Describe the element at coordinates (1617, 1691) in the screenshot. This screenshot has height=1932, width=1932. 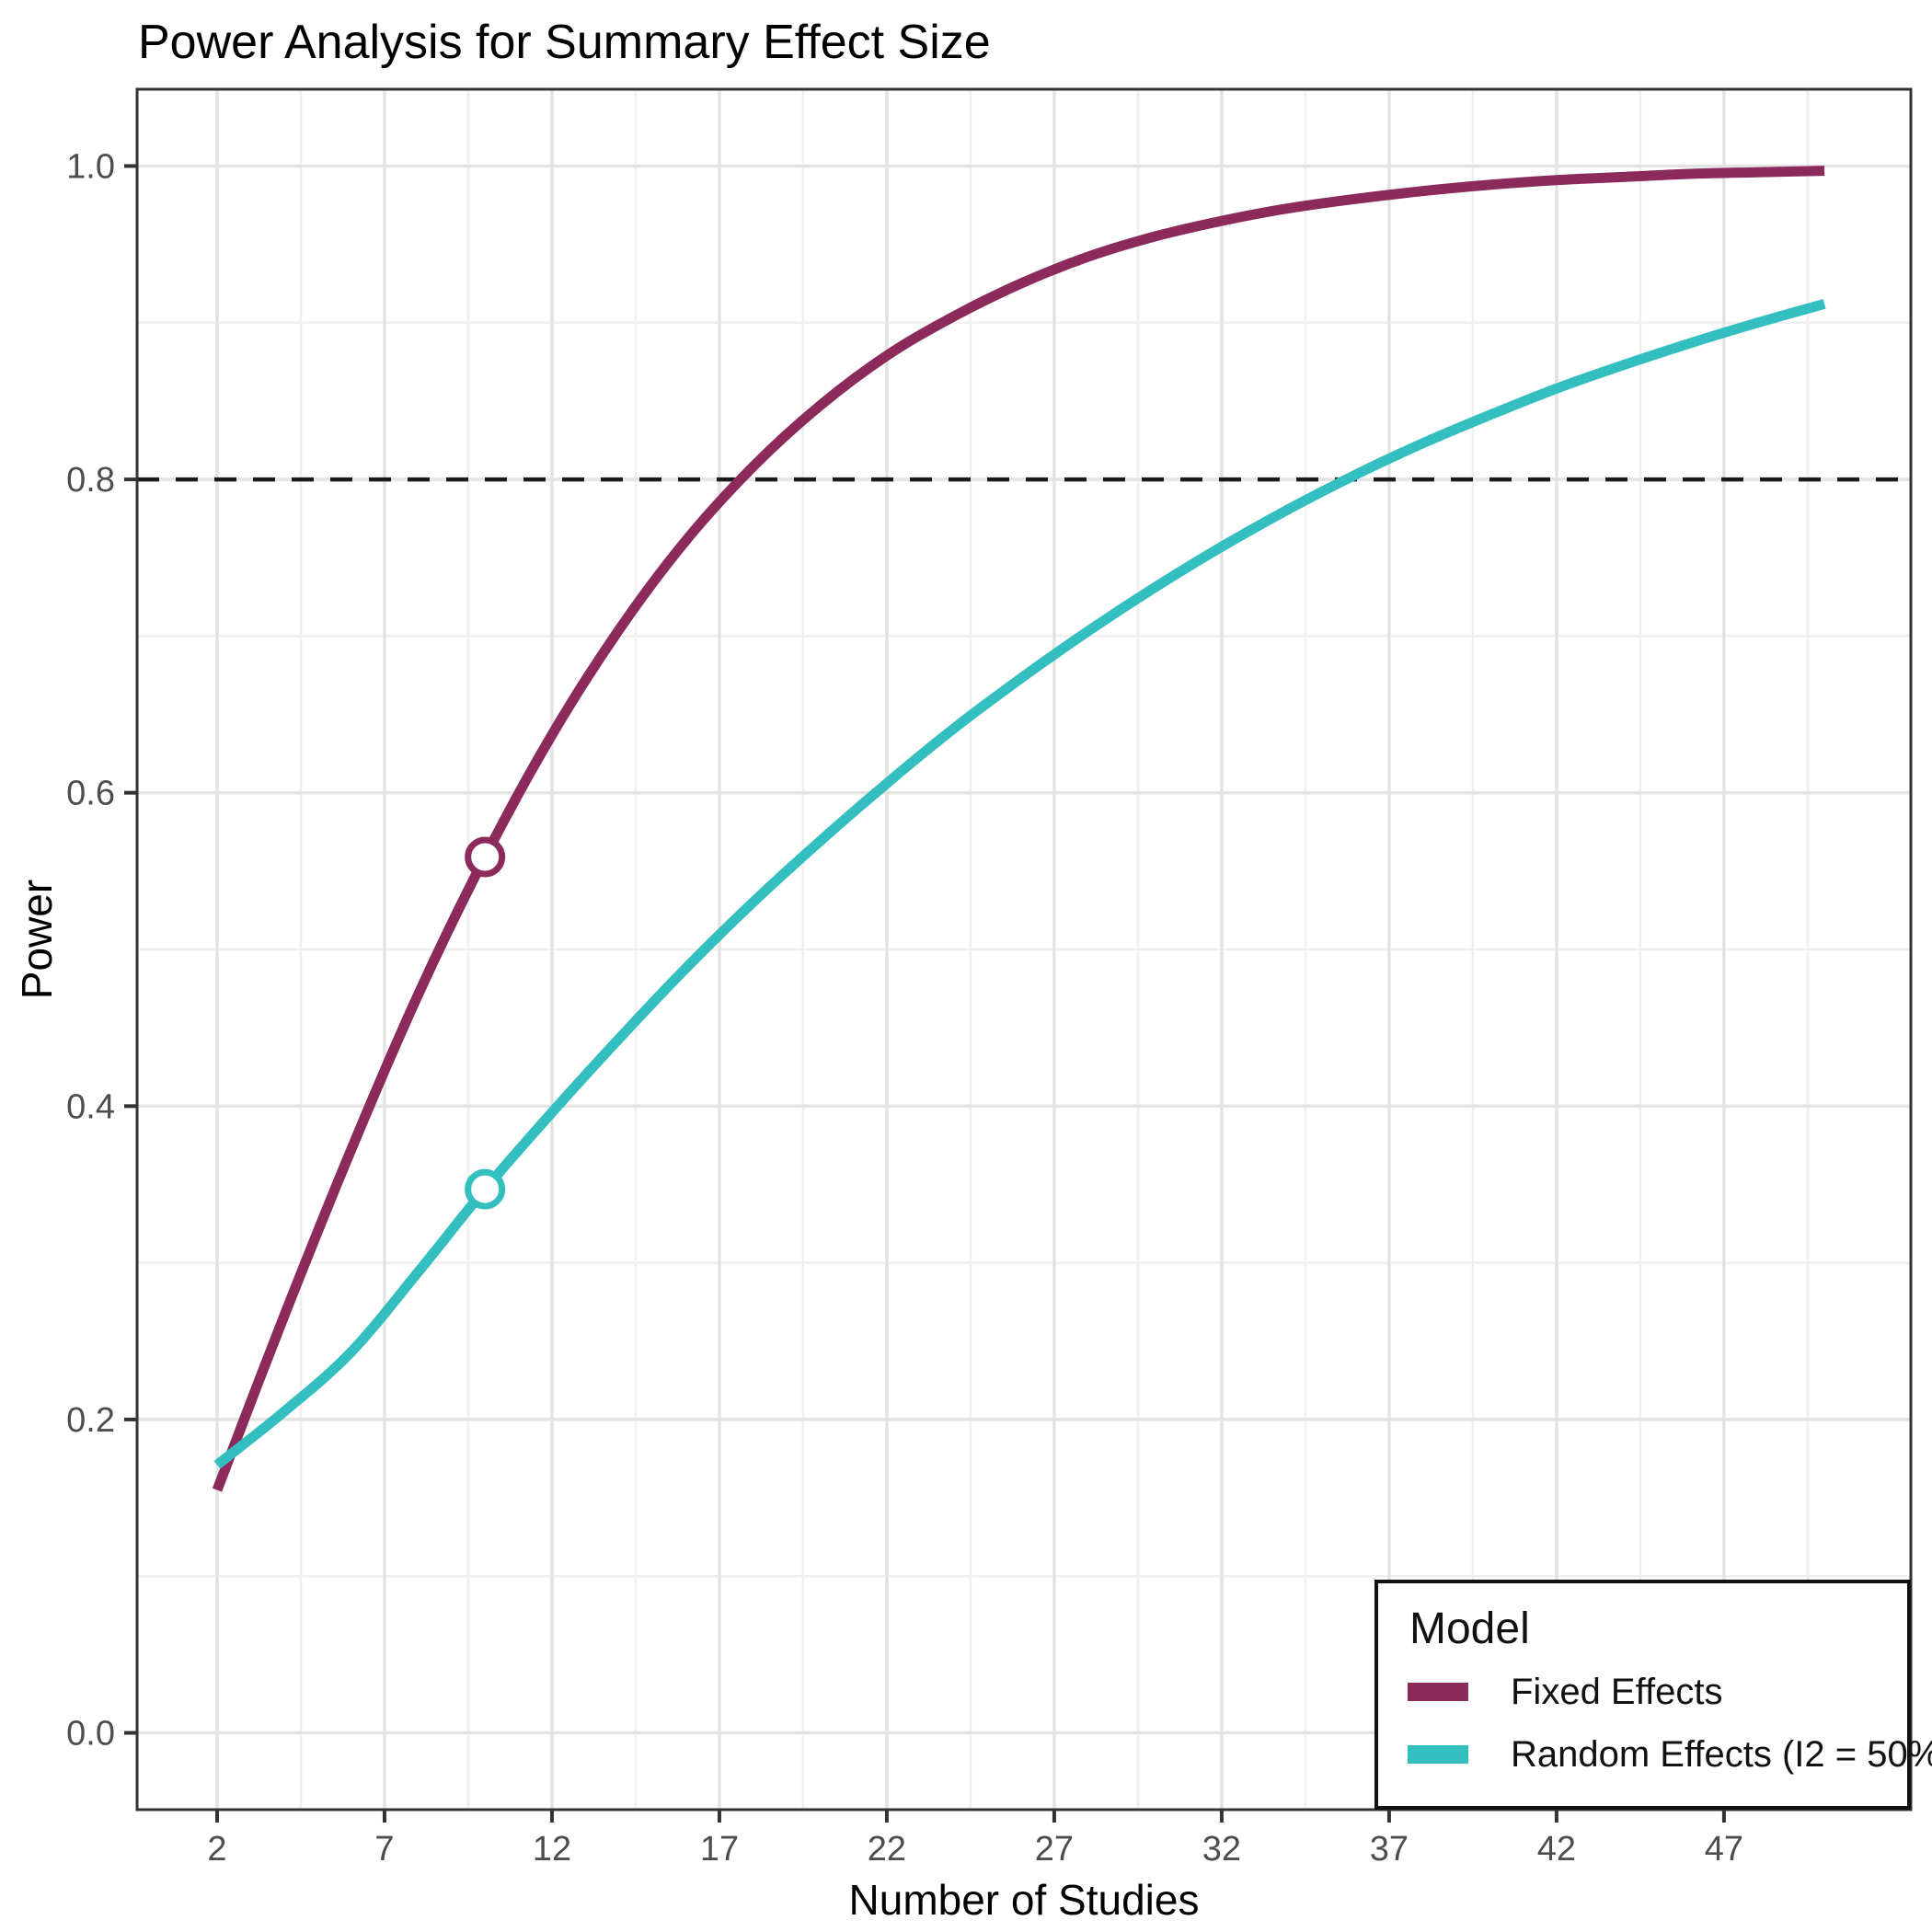
I see `legend-item-label: Fixed Effects` at that location.